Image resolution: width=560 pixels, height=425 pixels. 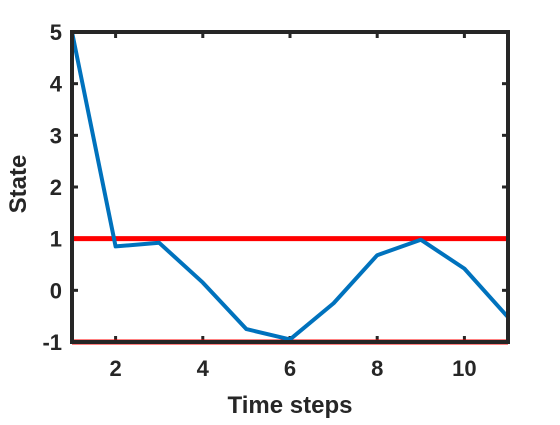 What do you see at coordinates (377, 368) in the screenshot?
I see `x-tick-label: 8` at bounding box center [377, 368].